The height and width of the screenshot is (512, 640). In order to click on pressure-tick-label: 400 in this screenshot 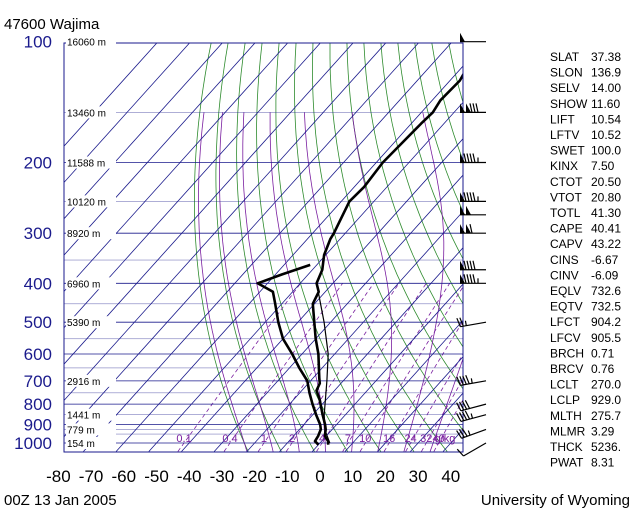, I will do `click(38, 283)`.